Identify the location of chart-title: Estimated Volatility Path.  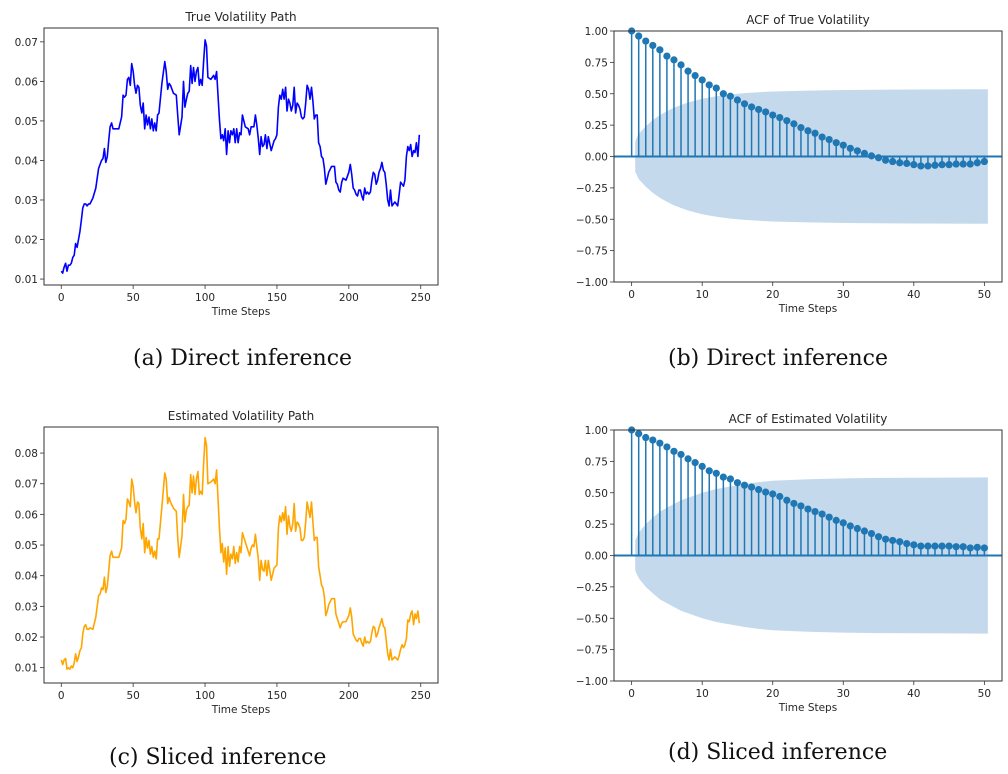
(241, 416).